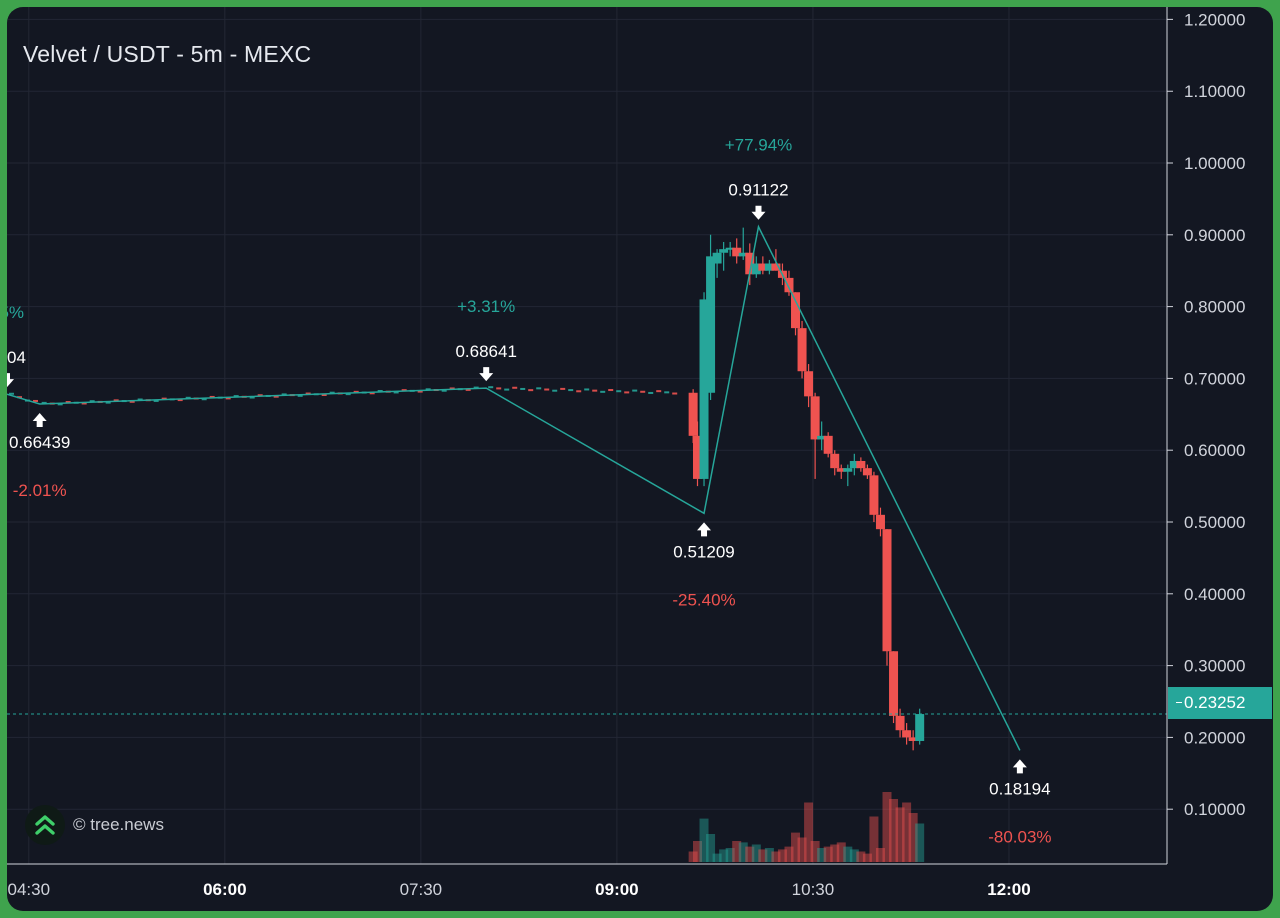  What do you see at coordinates (758, 178) in the screenshot?
I see `pivot-4: 0.91122 +77.94%` at bounding box center [758, 178].